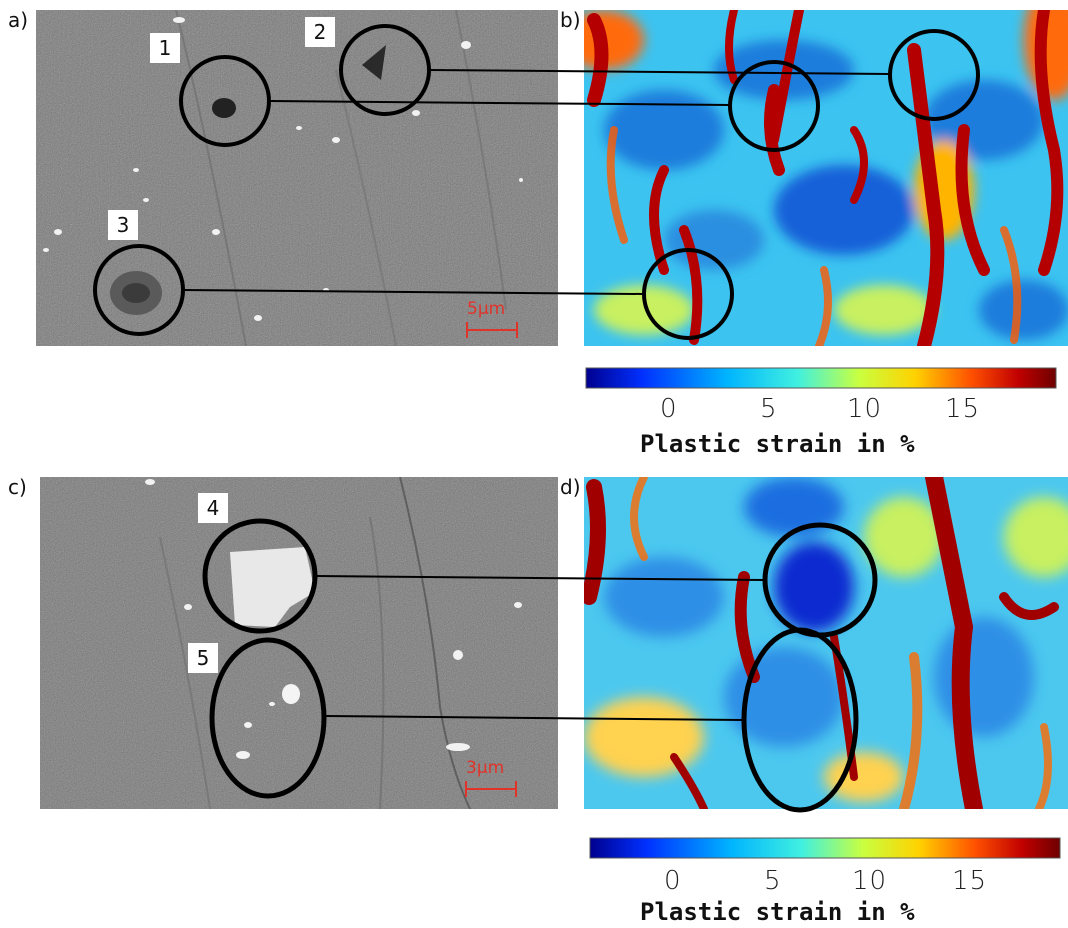 This screenshot has width=1068, height=928. What do you see at coordinates (570, 20) in the screenshot?
I see `panel-label-b: b)` at bounding box center [570, 20].